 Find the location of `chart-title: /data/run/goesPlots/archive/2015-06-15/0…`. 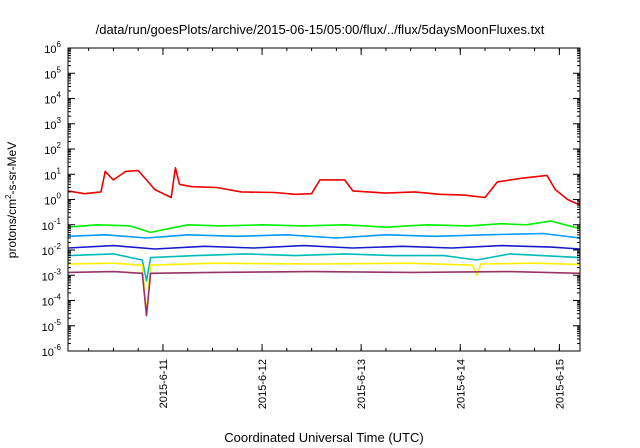

chart-title: /data/run/goesPlots/archive/2015-06-15/0… is located at coordinates (320, 29).